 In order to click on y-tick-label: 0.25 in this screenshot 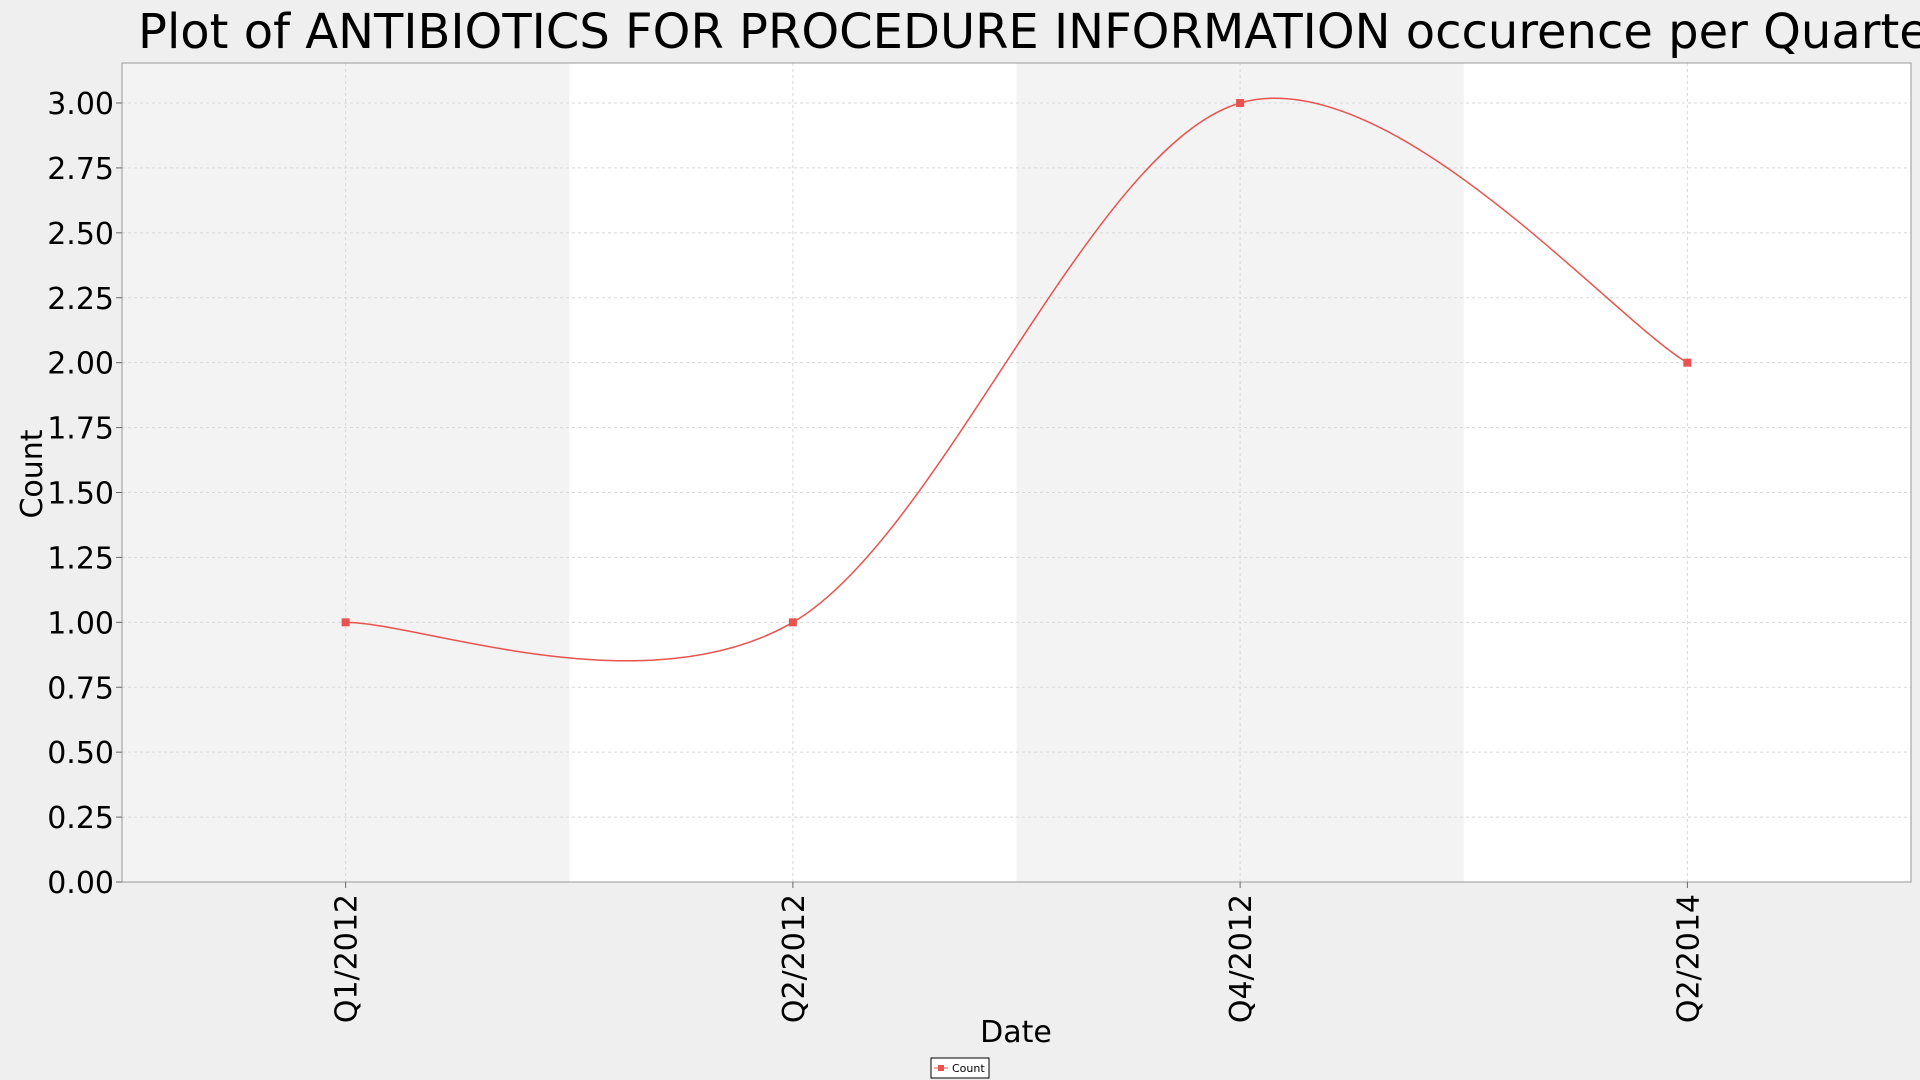, I will do `click(80, 818)`.